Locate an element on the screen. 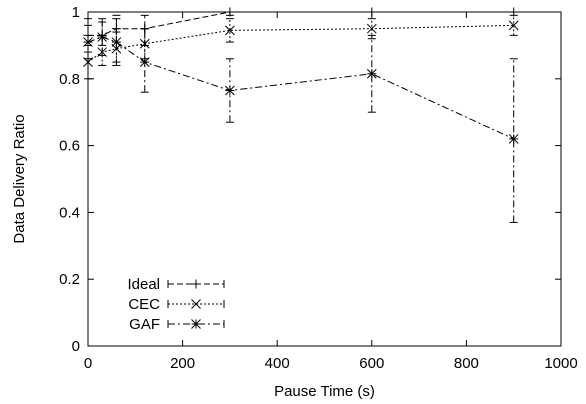 The image size is (586, 404). x-axis-label: Pause Time (s) is located at coordinates (324, 391).